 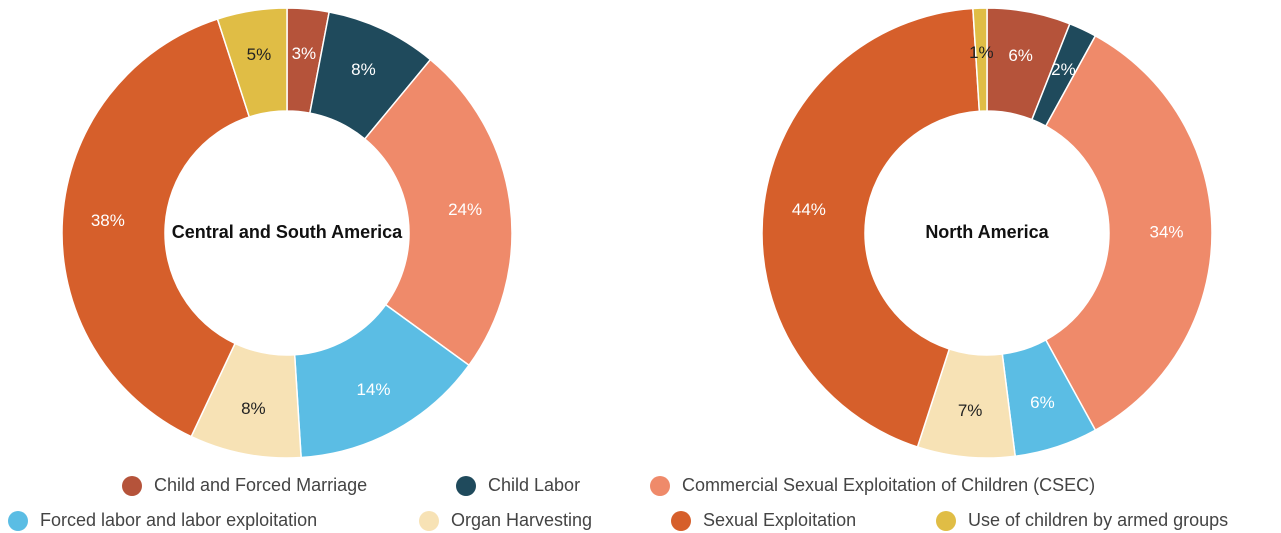 What do you see at coordinates (970, 410) in the screenshot?
I see `slice-label: 7%` at bounding box center [970, 410].